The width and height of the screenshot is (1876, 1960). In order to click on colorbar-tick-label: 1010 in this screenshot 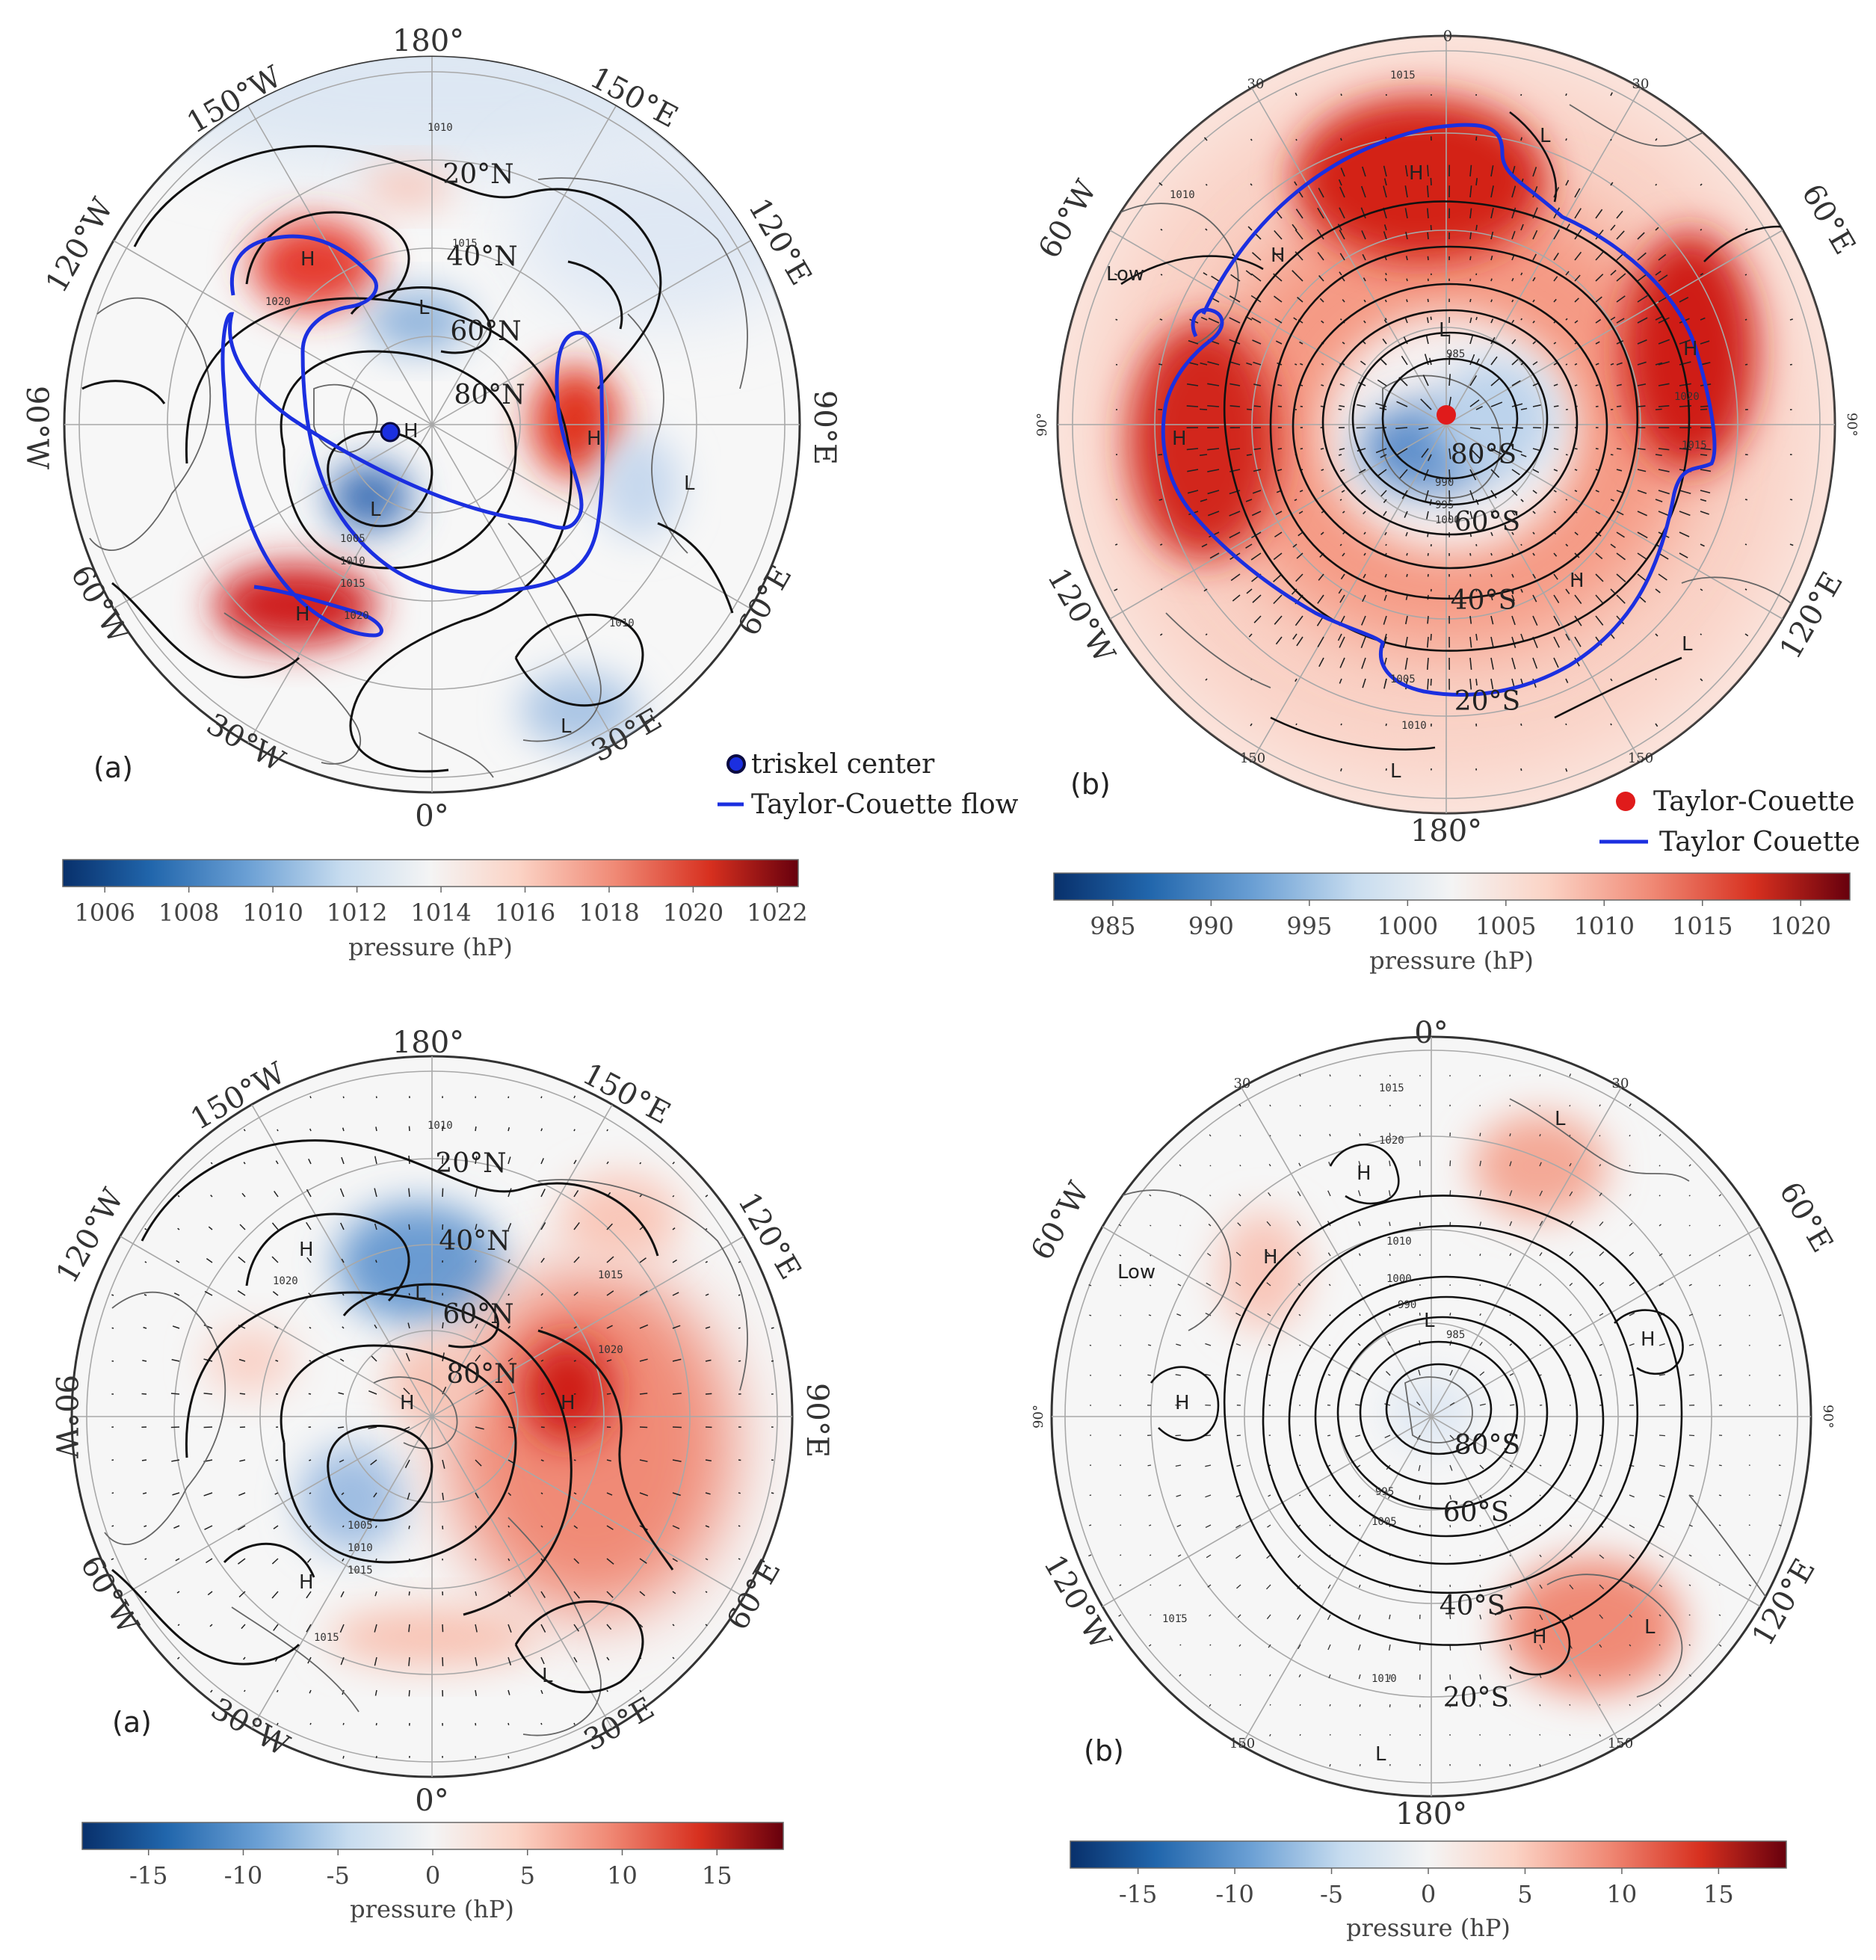, I will do `click(1604, 926)`.